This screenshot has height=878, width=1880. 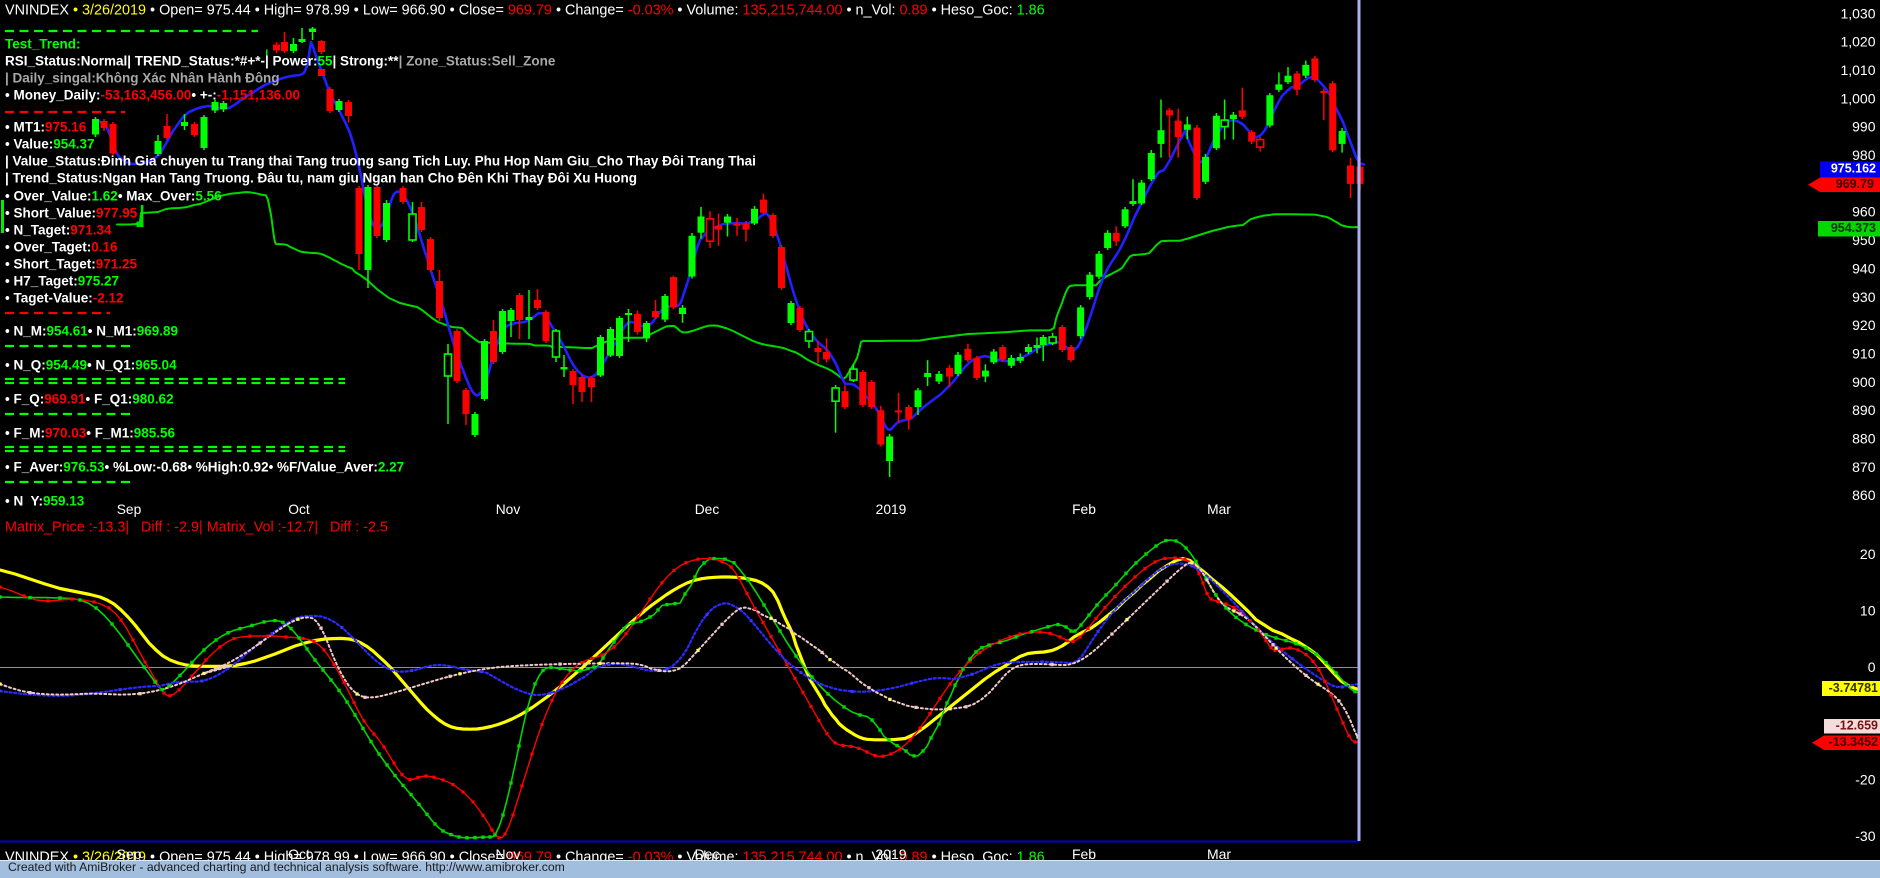 What do you see at coordinates (1857, 725) in the screenshot?
I see `svg-text: -12.659` at bounding box center [1857, 725].